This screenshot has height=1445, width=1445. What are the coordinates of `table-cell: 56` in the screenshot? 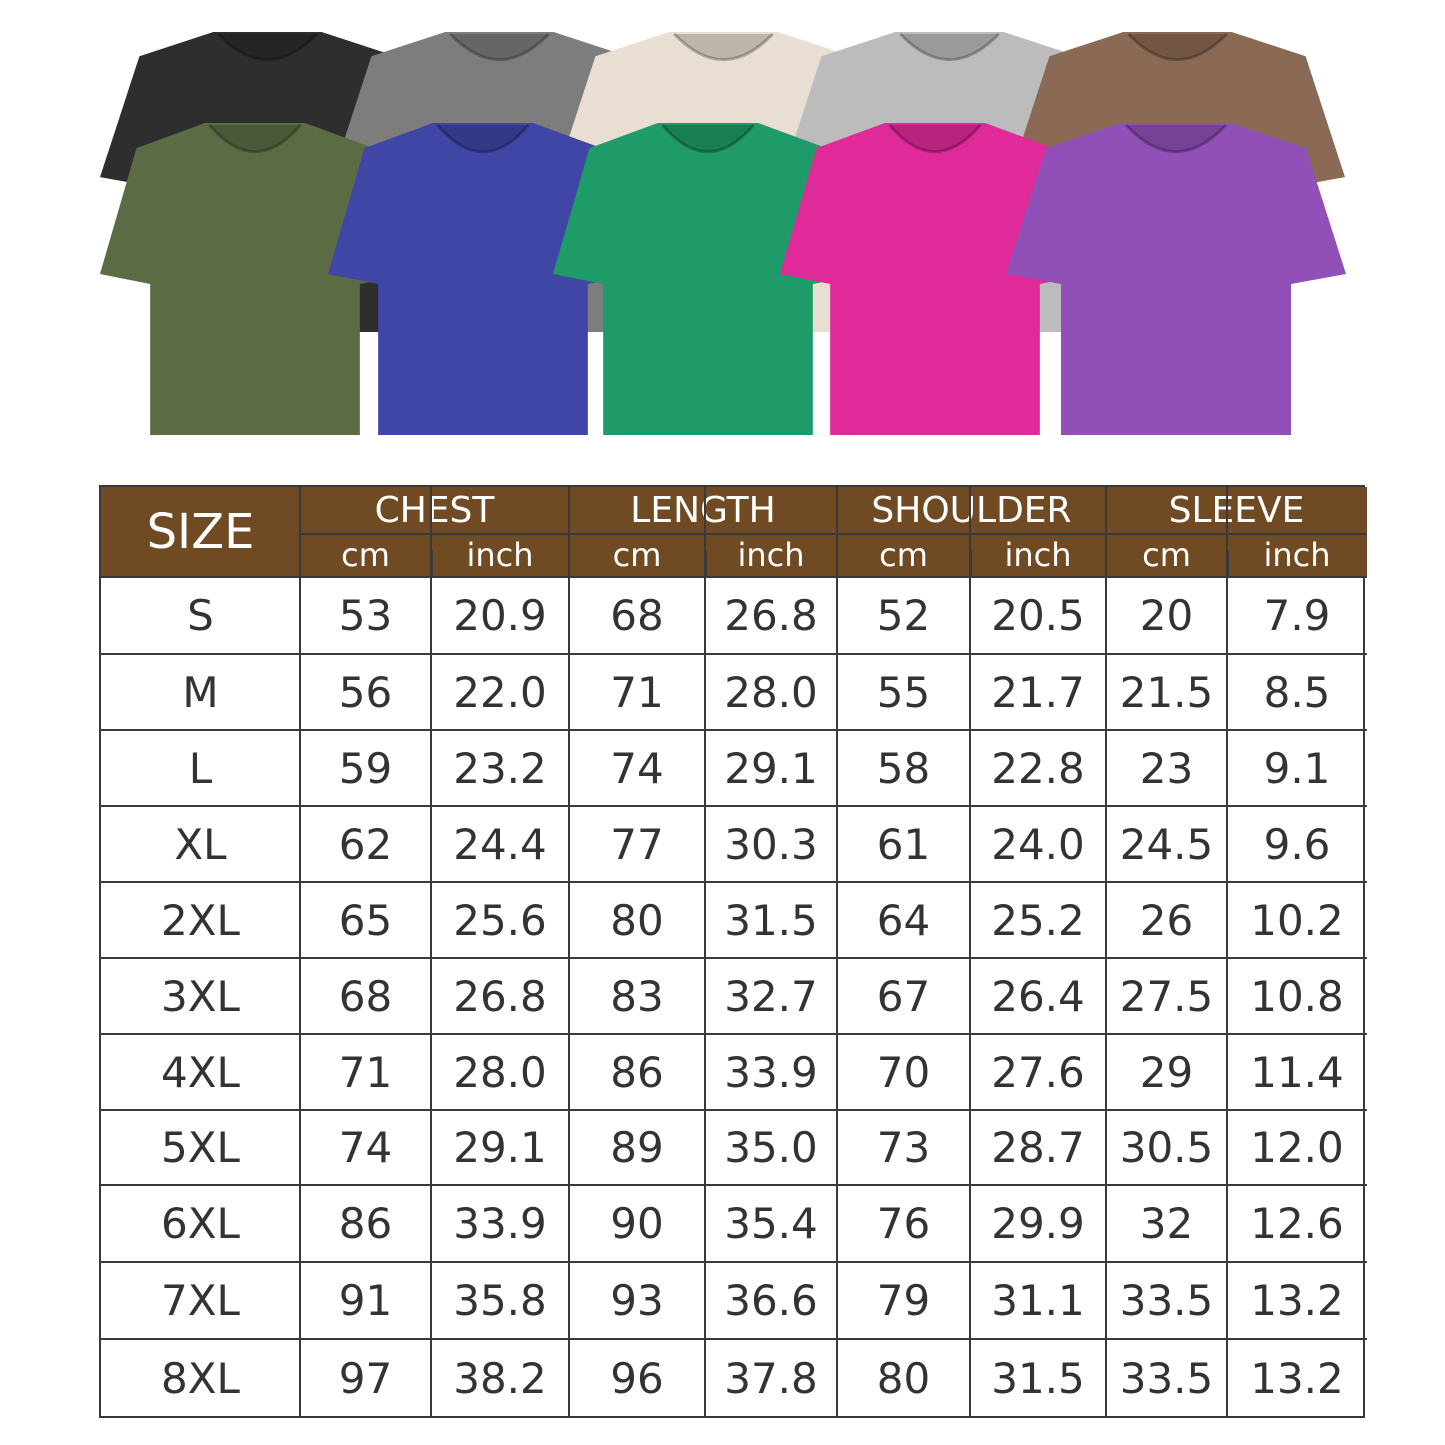 It's located at (365, 692).